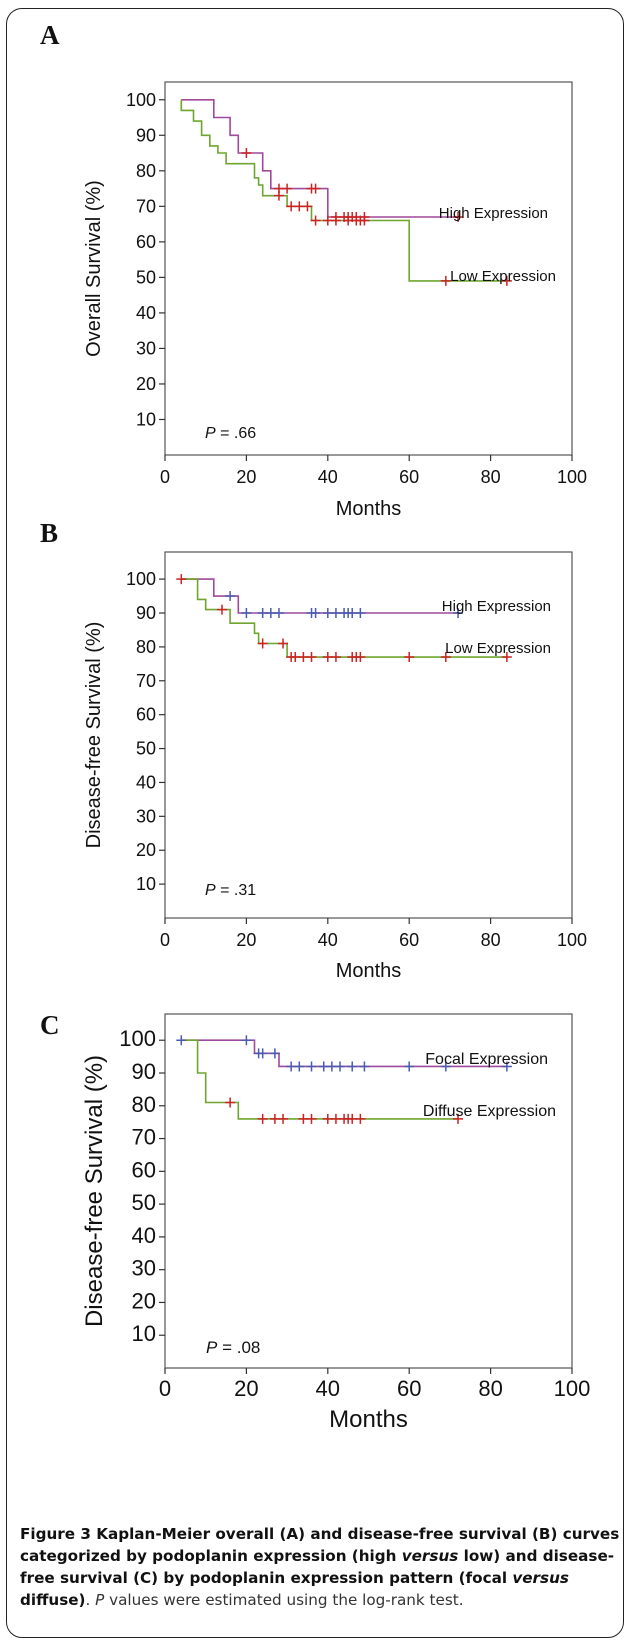 The image size is (636, 1647). Describe the element at coordinates (430, 1556) in the screenshot. I see `caption-versus1: versus` at that location.